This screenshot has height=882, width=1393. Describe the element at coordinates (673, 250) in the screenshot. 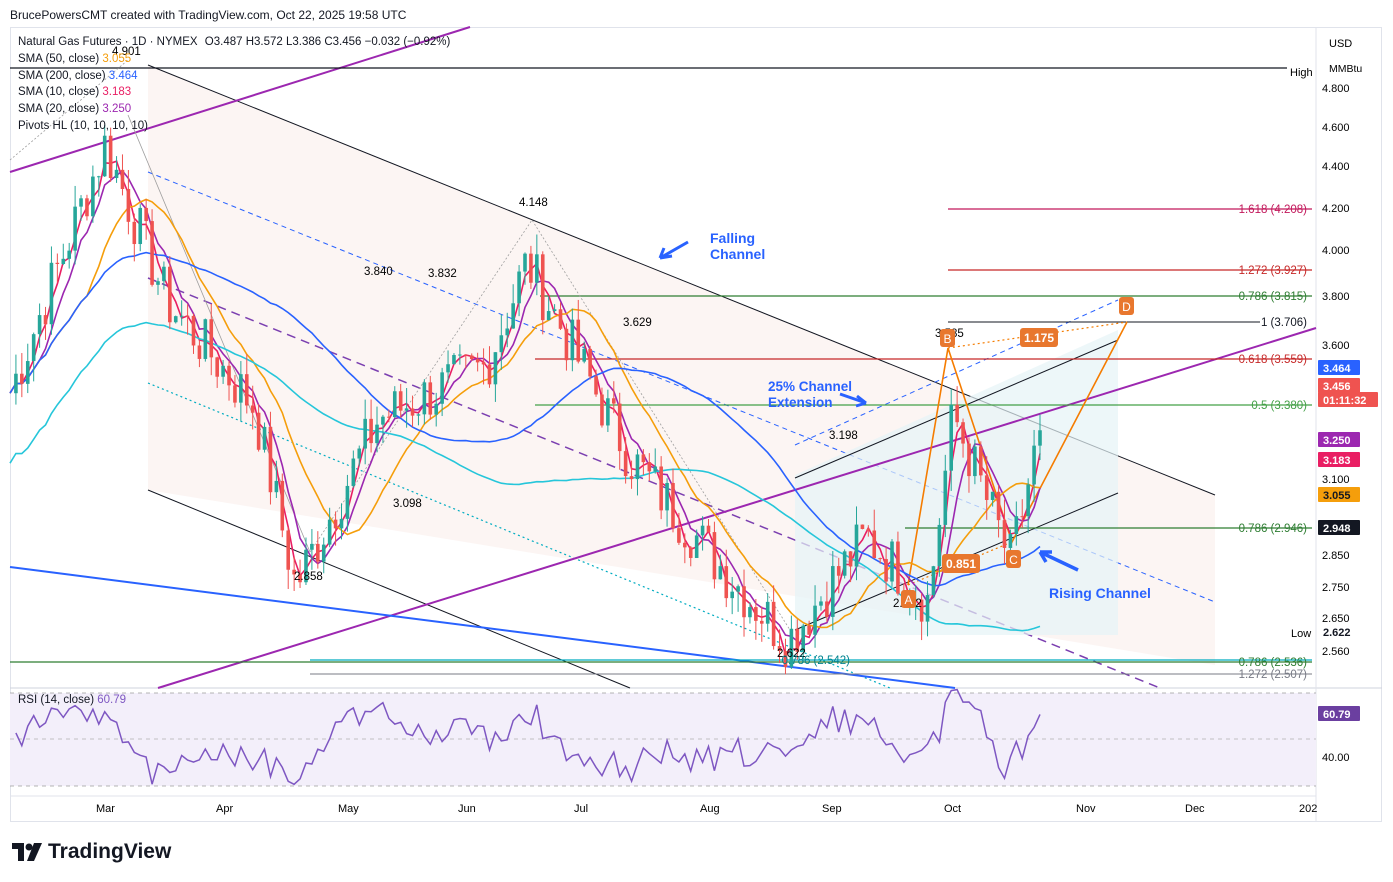

I see `falling-arrow-icon` at that location.